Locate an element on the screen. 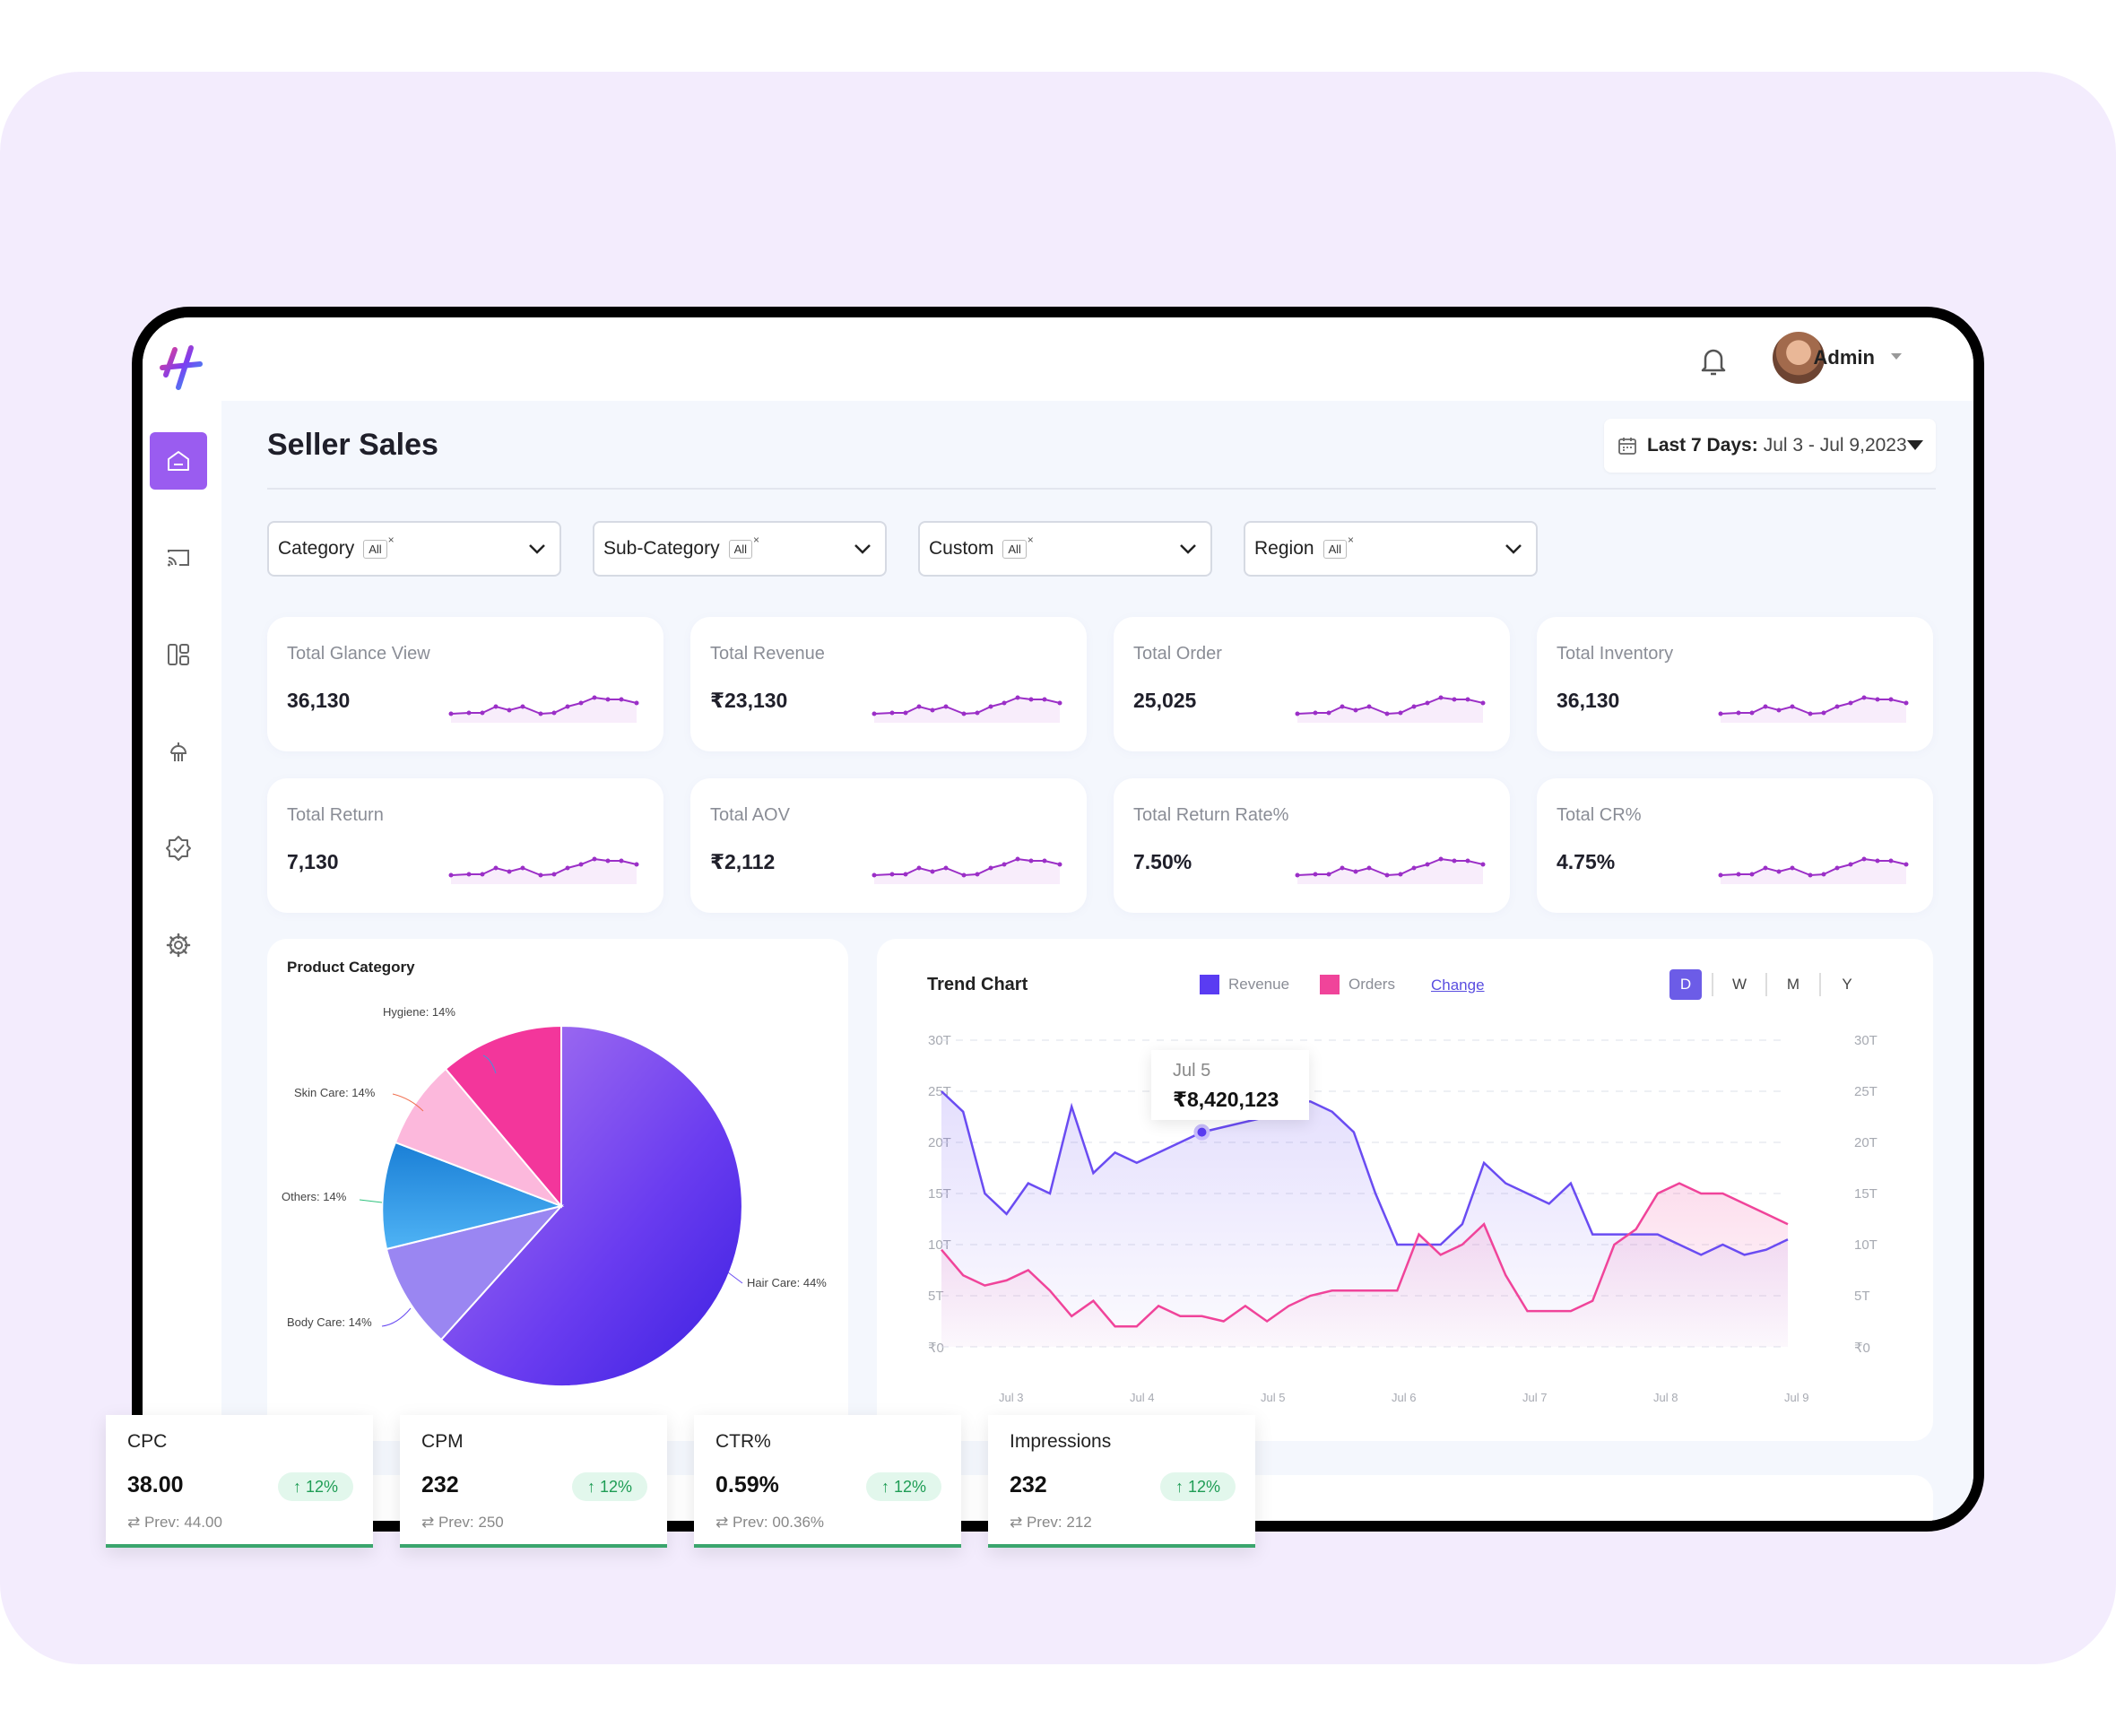  app-logo is located at coordinates (184, 371).